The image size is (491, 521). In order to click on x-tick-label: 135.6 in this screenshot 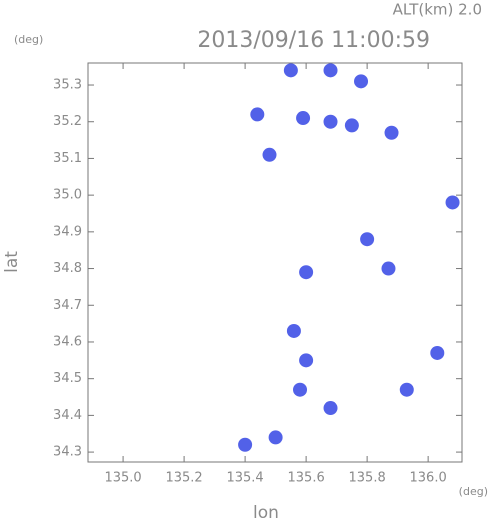, I will do `click(306, 478)`.